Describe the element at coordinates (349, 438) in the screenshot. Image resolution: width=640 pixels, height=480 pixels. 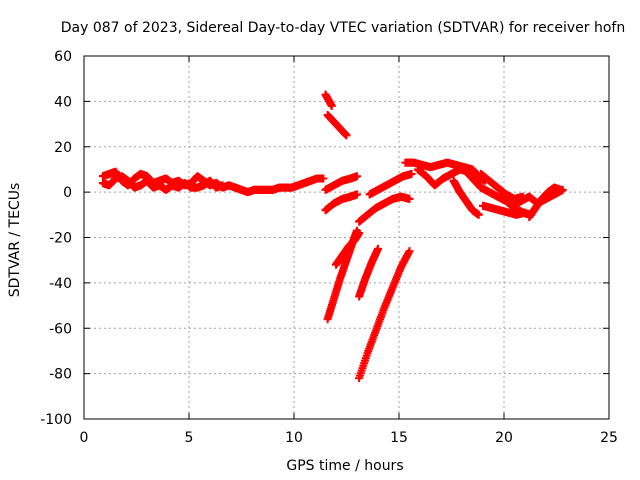
I see `x-tick-labels: 0 5 10 15 20 25` at that location.